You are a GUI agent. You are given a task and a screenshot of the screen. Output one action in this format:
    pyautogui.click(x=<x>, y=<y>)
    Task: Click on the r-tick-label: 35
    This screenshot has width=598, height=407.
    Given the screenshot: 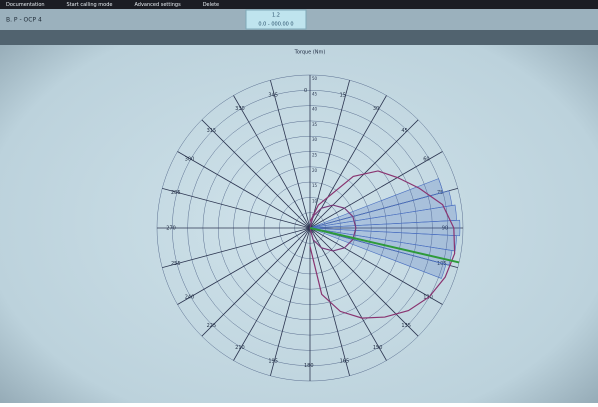 What is the action you would take?
    pyautogui.click(x=315, y=124)
    